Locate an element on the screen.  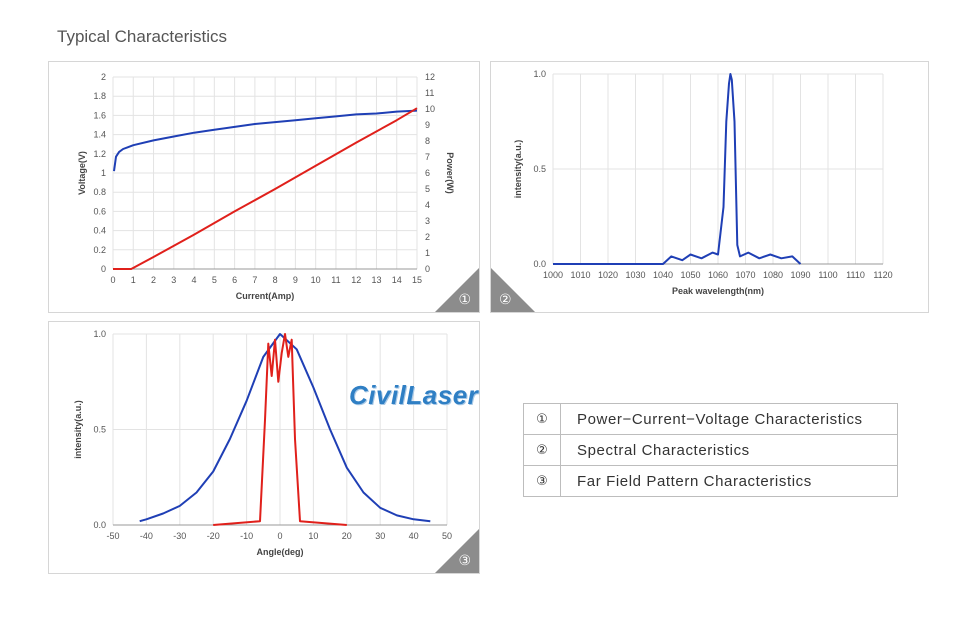
y-tick-label: 0.4 is located at coordinates (99, 231).